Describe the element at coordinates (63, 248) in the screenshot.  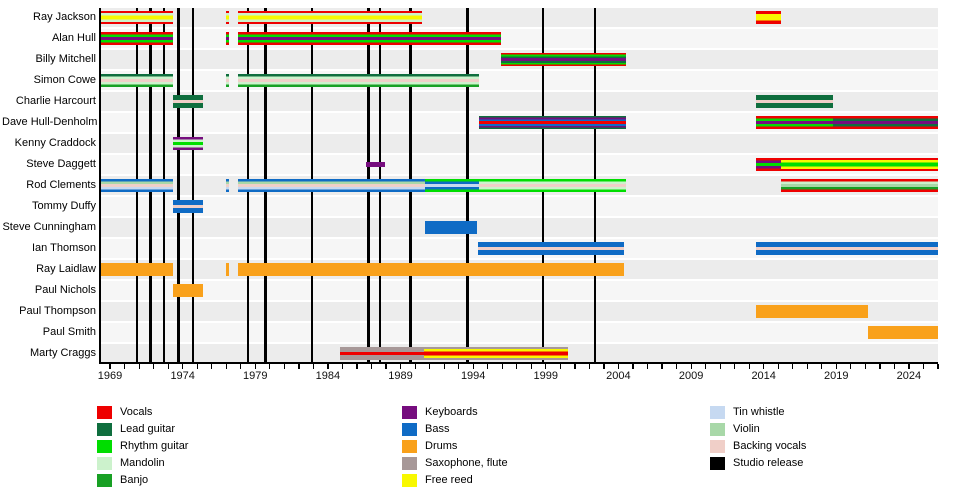
I see `member-label: Ian Thomson` at that location.